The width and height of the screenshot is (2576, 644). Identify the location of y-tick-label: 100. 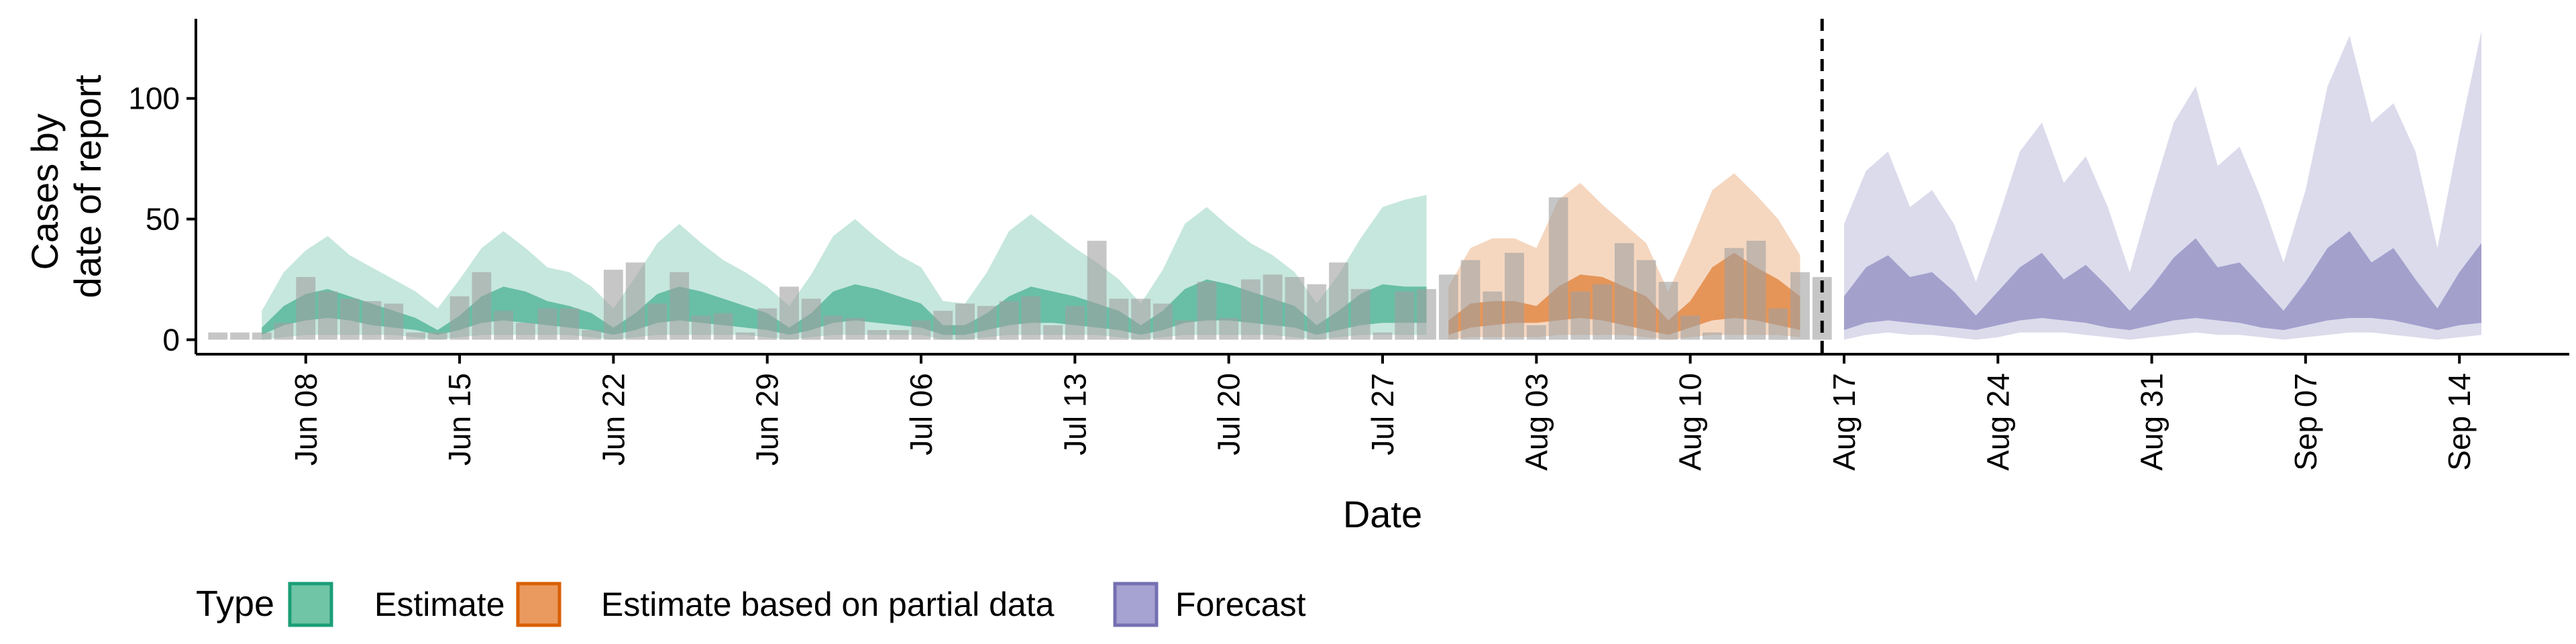
(154, 98).